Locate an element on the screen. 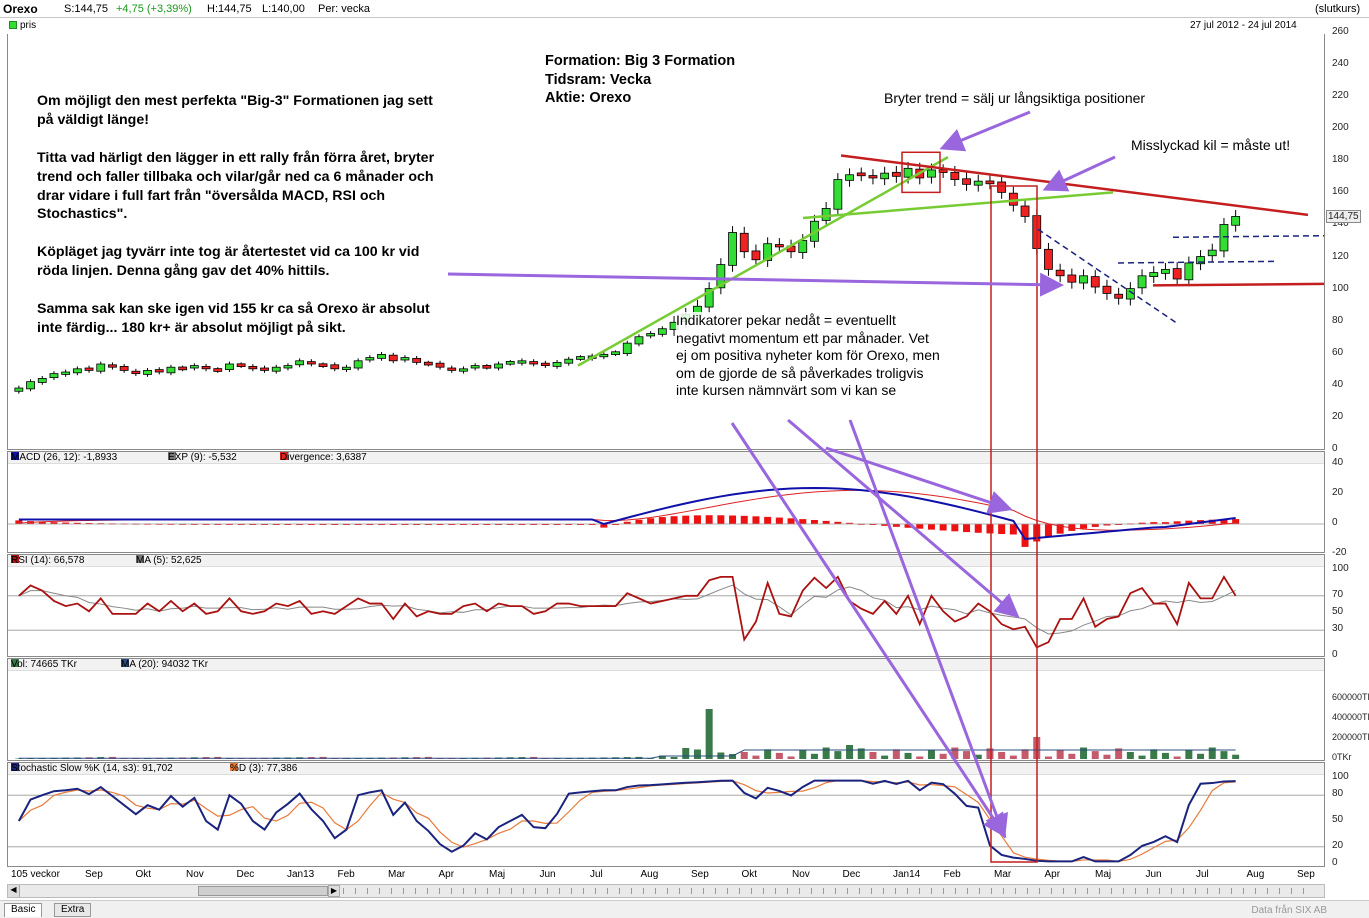 The image size is (1369, 918). symbol: Orexo is located at coordinates (20, 9).